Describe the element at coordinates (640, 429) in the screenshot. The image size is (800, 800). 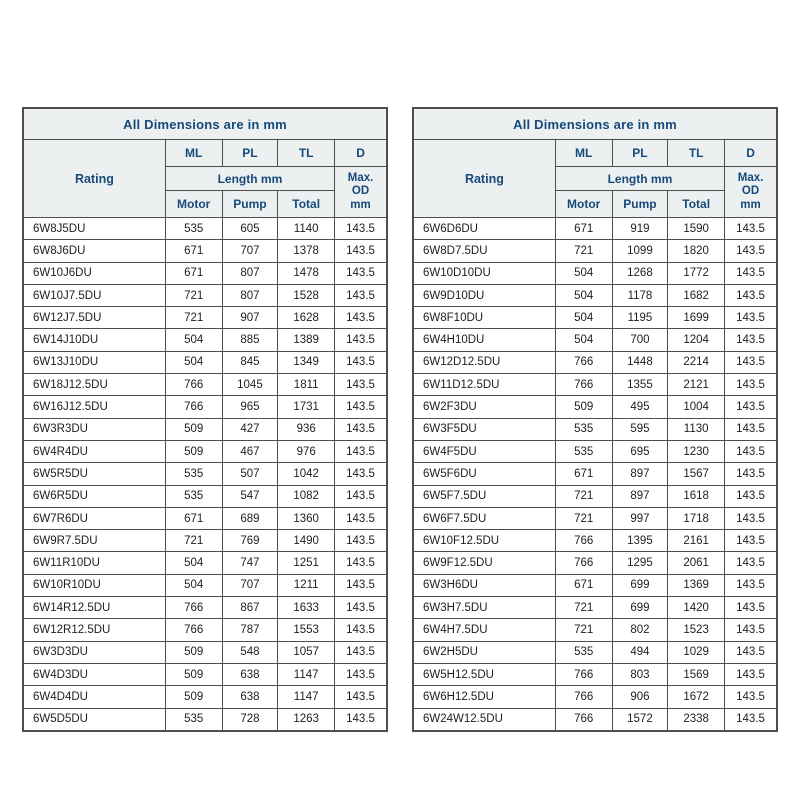
I see `value-cell: 595` at that location.